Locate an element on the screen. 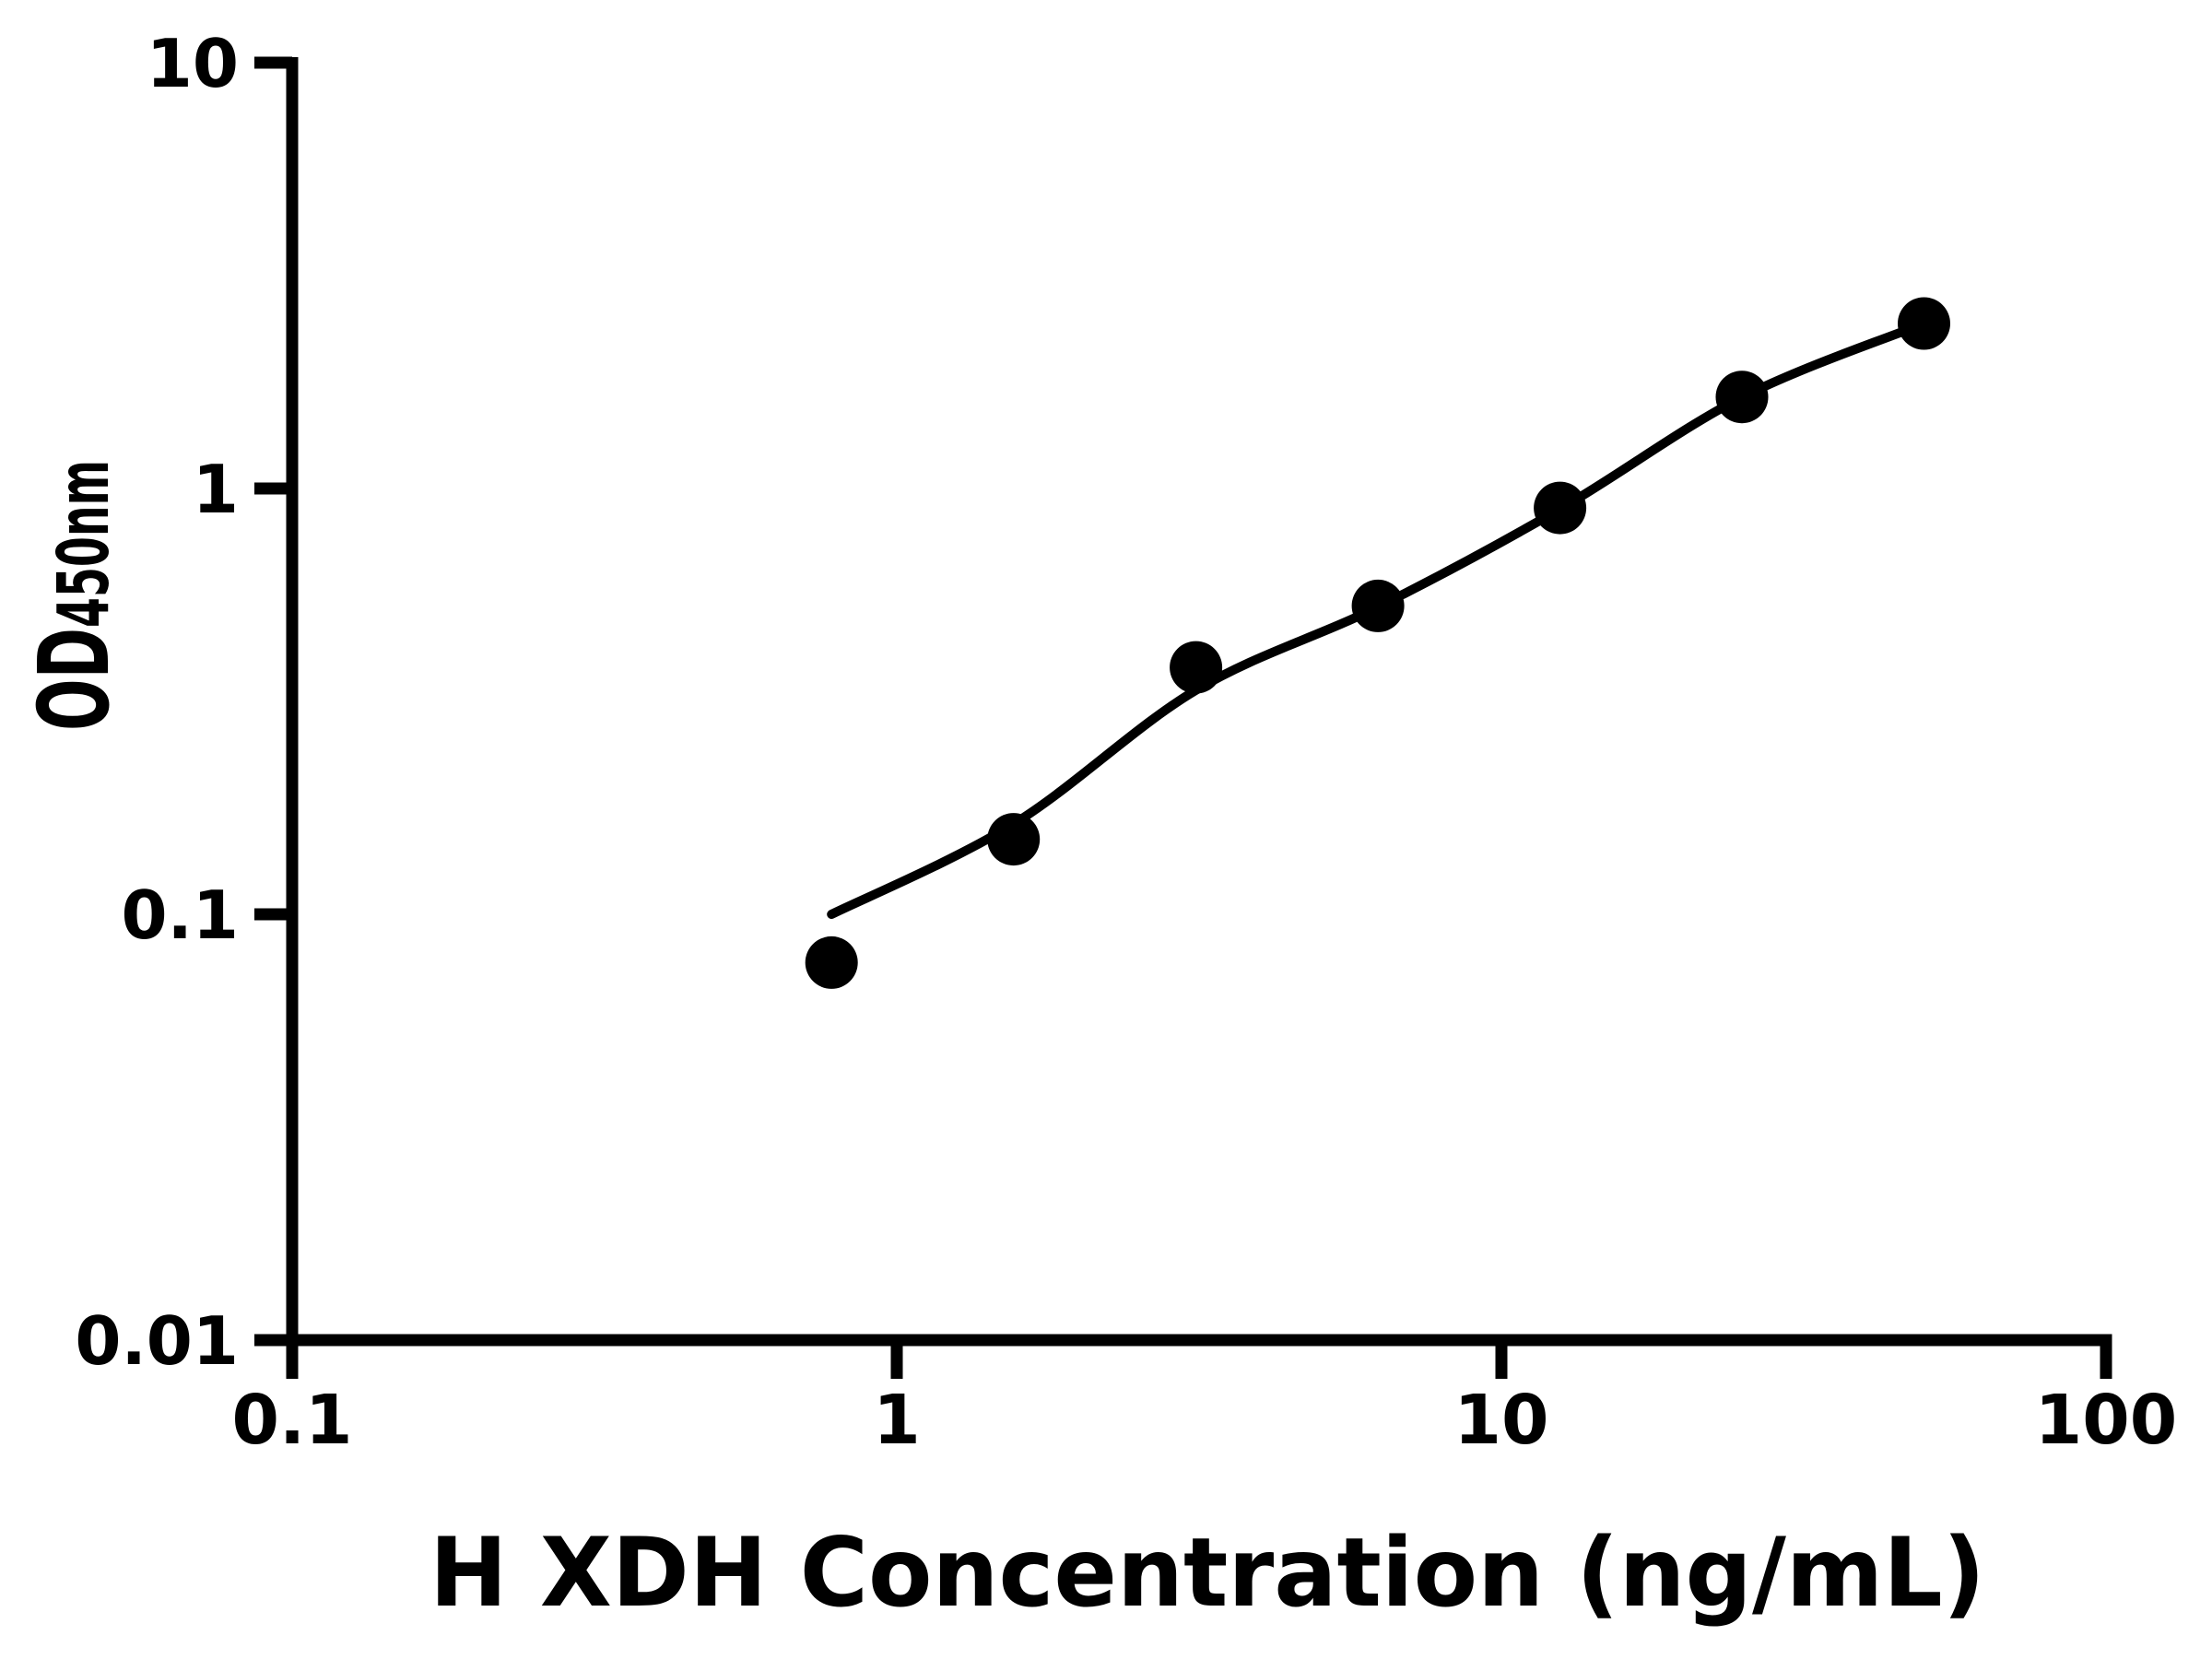  y-axis-tick-label: 0.1 is located at coordinates (180, 915).